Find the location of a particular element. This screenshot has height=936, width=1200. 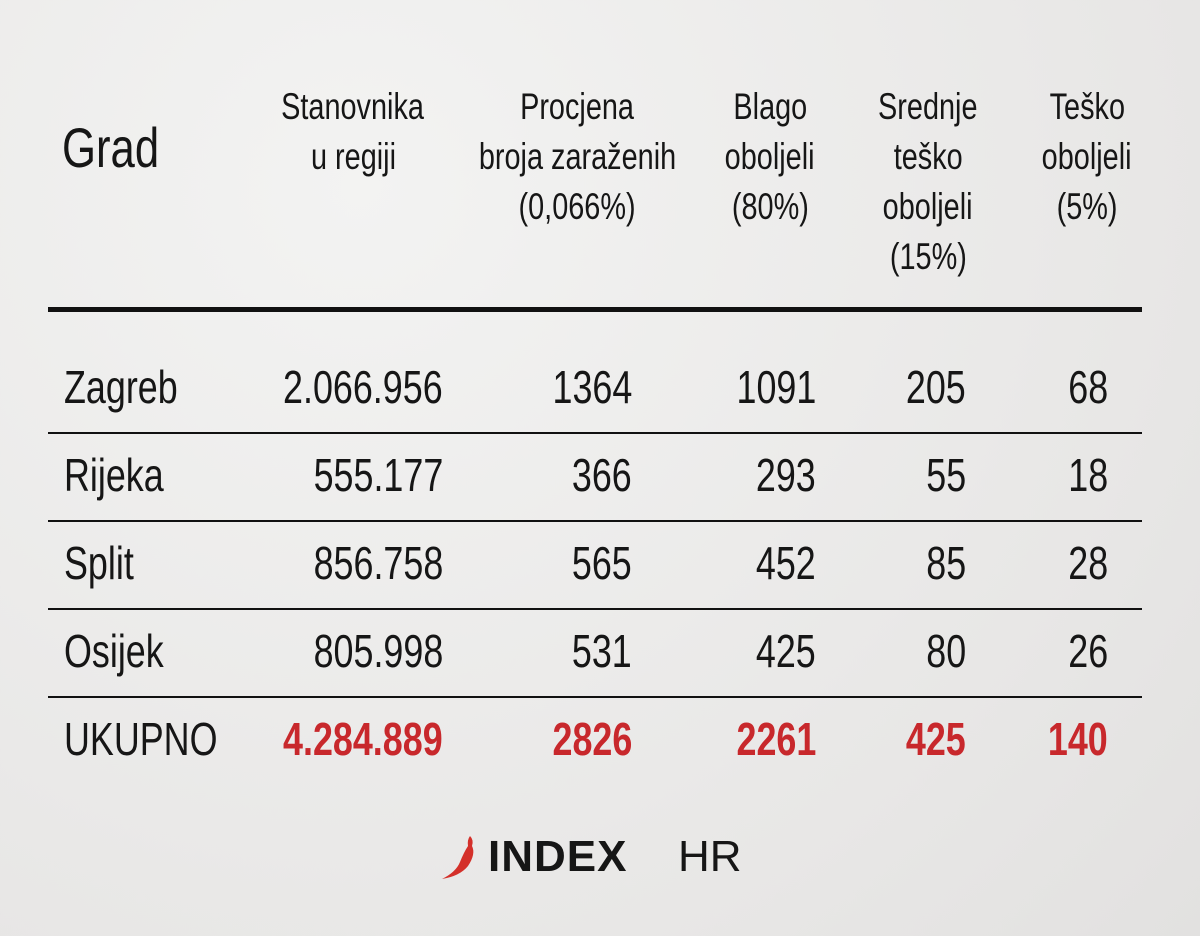

header-line: u regiji is located at coordinates (353, 156).